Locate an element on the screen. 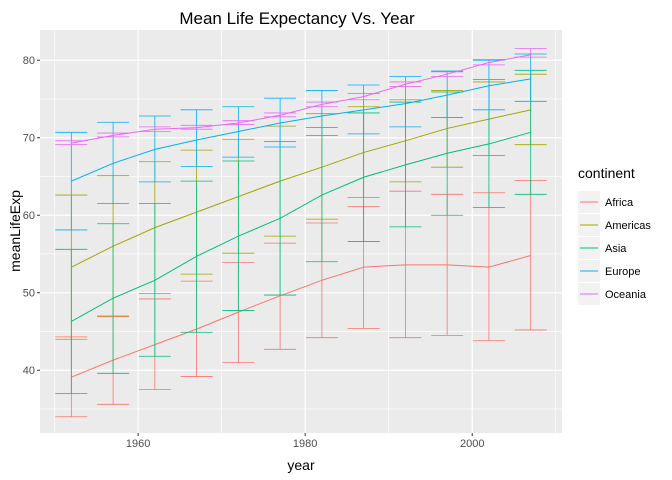 The width and height of the screenshot is (672, 480). x-axis-ticks: 1960 1980 2000 is located at coordinates (305, 441).